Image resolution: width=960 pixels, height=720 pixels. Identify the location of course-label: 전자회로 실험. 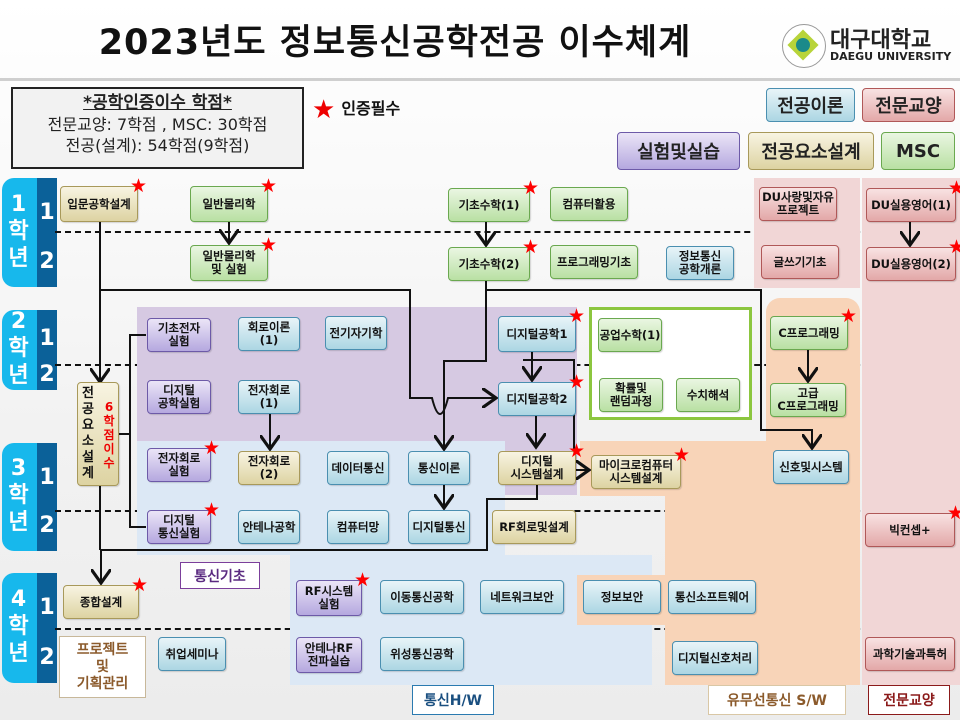
(179, 464).